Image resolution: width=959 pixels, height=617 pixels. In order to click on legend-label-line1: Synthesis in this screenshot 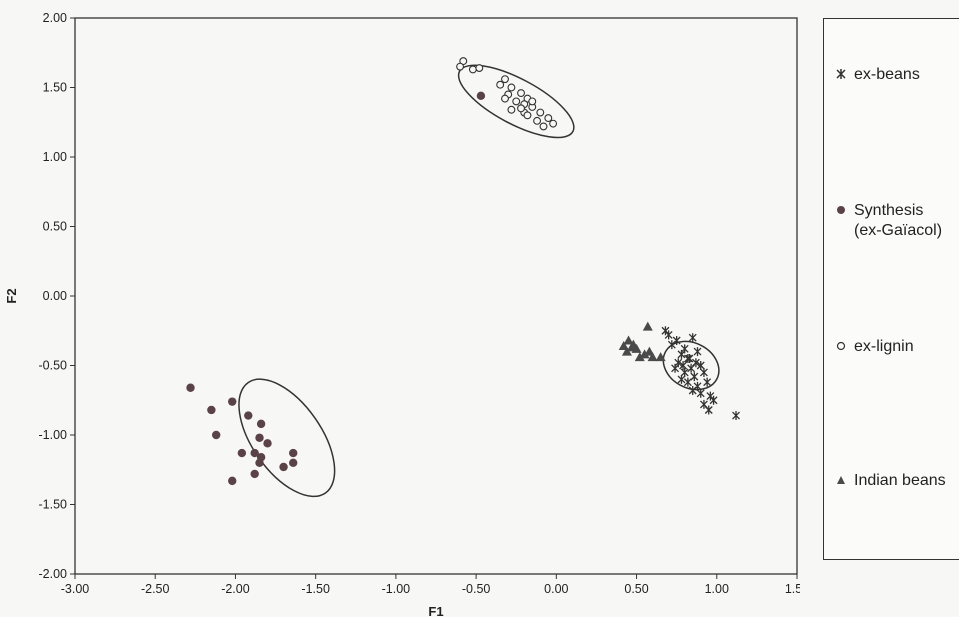, I will do `click(889, 210)`.